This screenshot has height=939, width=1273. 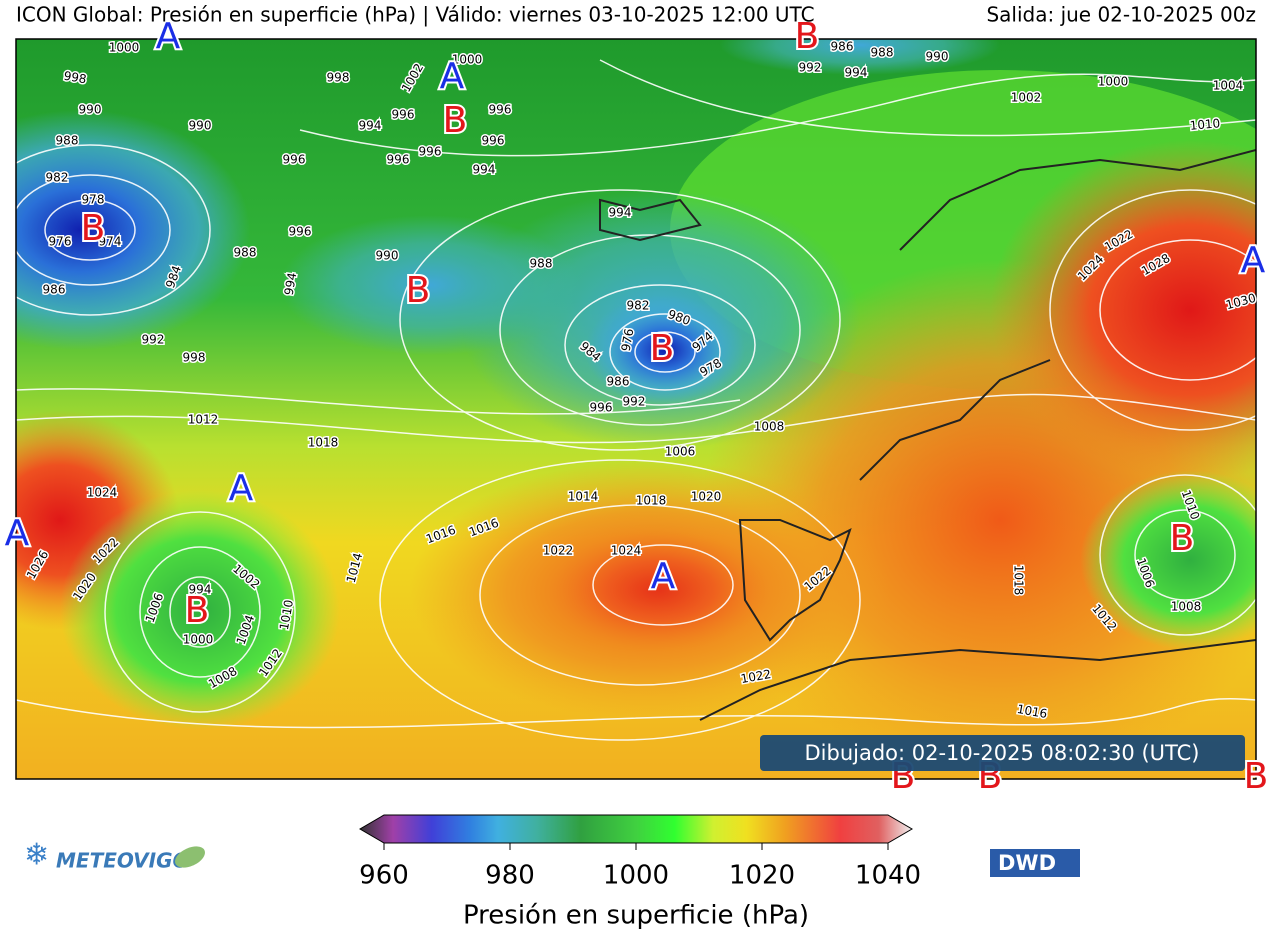 What do you see at coordinates (888, 876) in the screenshot?
I see `colorbar-tick-label: 1040` at bounding box center [888, 876].